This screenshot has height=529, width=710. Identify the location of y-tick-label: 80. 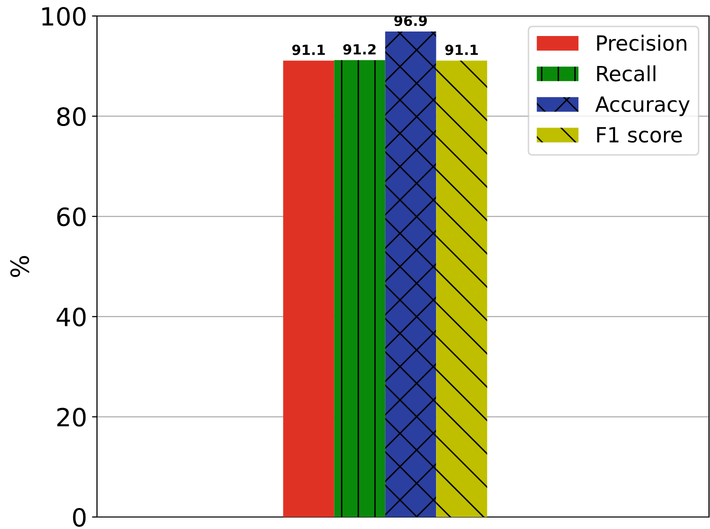
(71, 116).